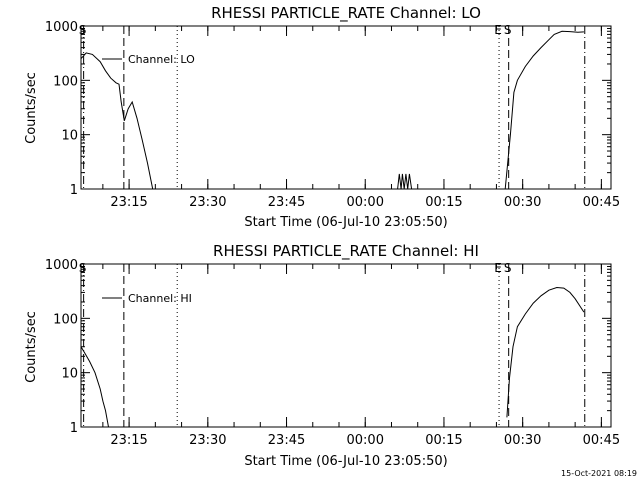 The image size is (640, 480). Describe the element at coordinates (160, 298) in the screenshot. I see `legend-label: Channel: HI` at that location.